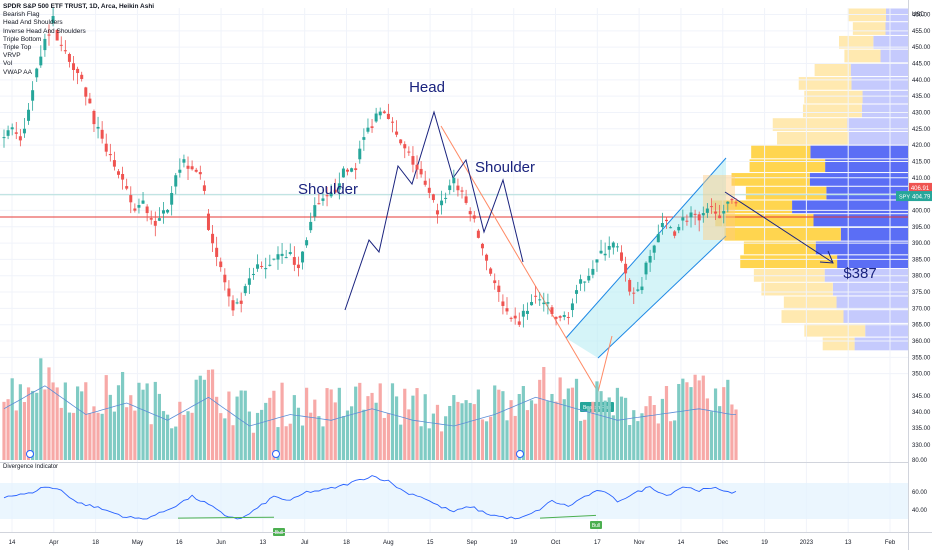 Image resolution: width=932 pixels, height=555 pixels. I want to click on time-tick-label: Jun, so click(221, 543).